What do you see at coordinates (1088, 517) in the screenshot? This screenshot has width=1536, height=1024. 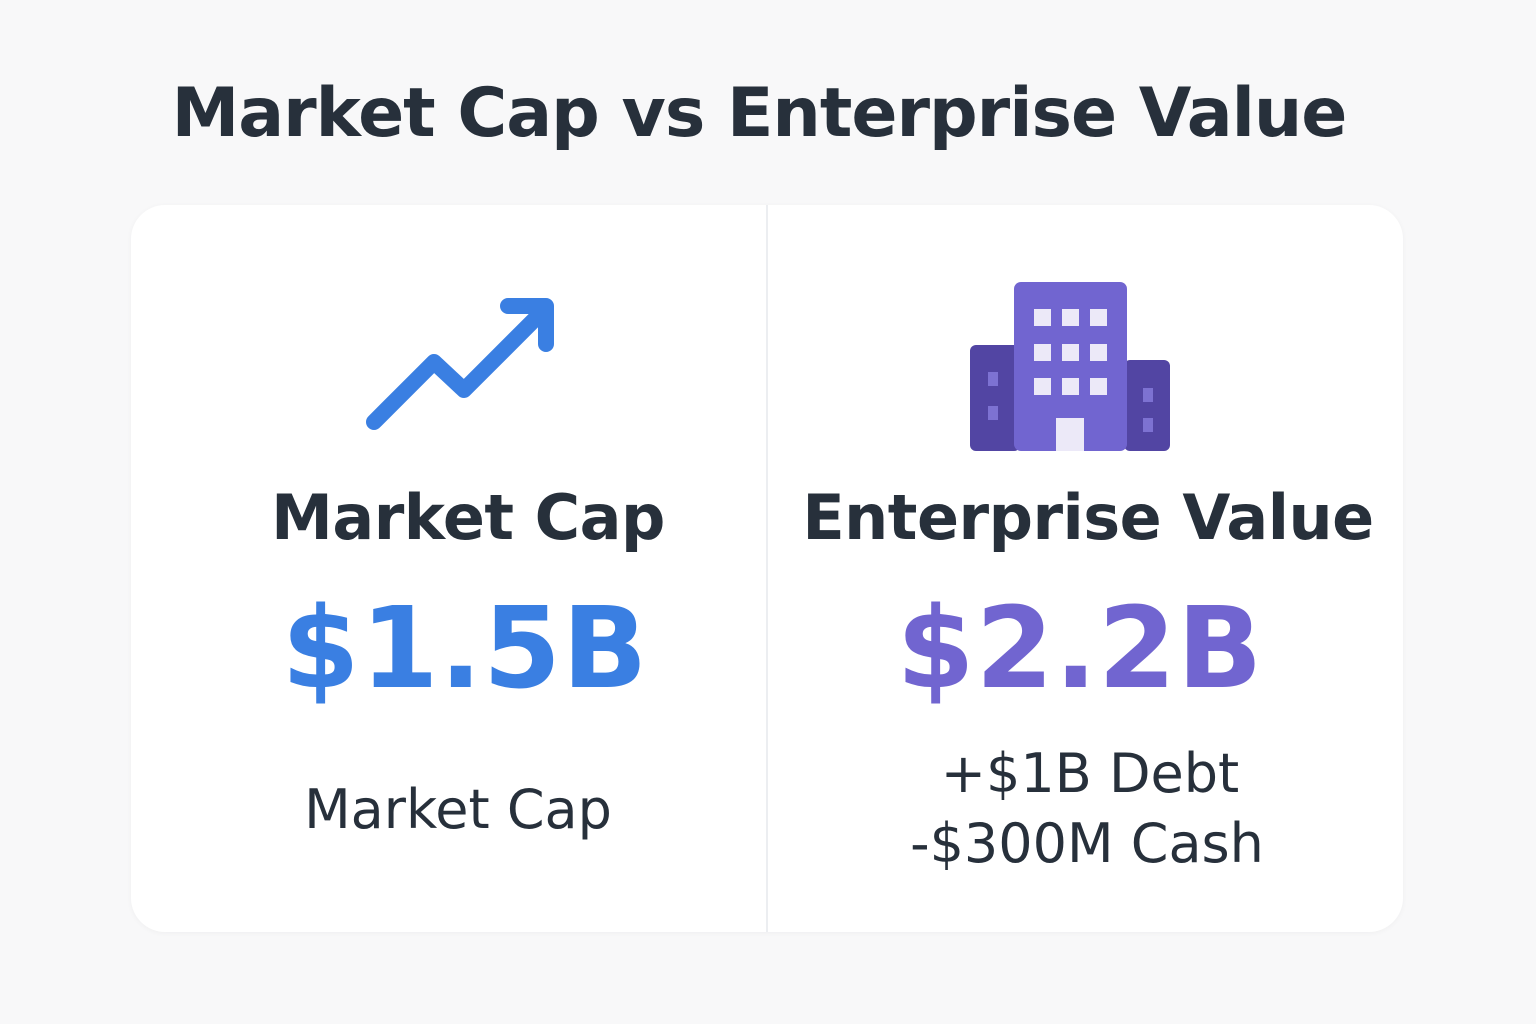 I see `enterprise-value-heading: Enterprise Value` at bounding box center [1088, 517].